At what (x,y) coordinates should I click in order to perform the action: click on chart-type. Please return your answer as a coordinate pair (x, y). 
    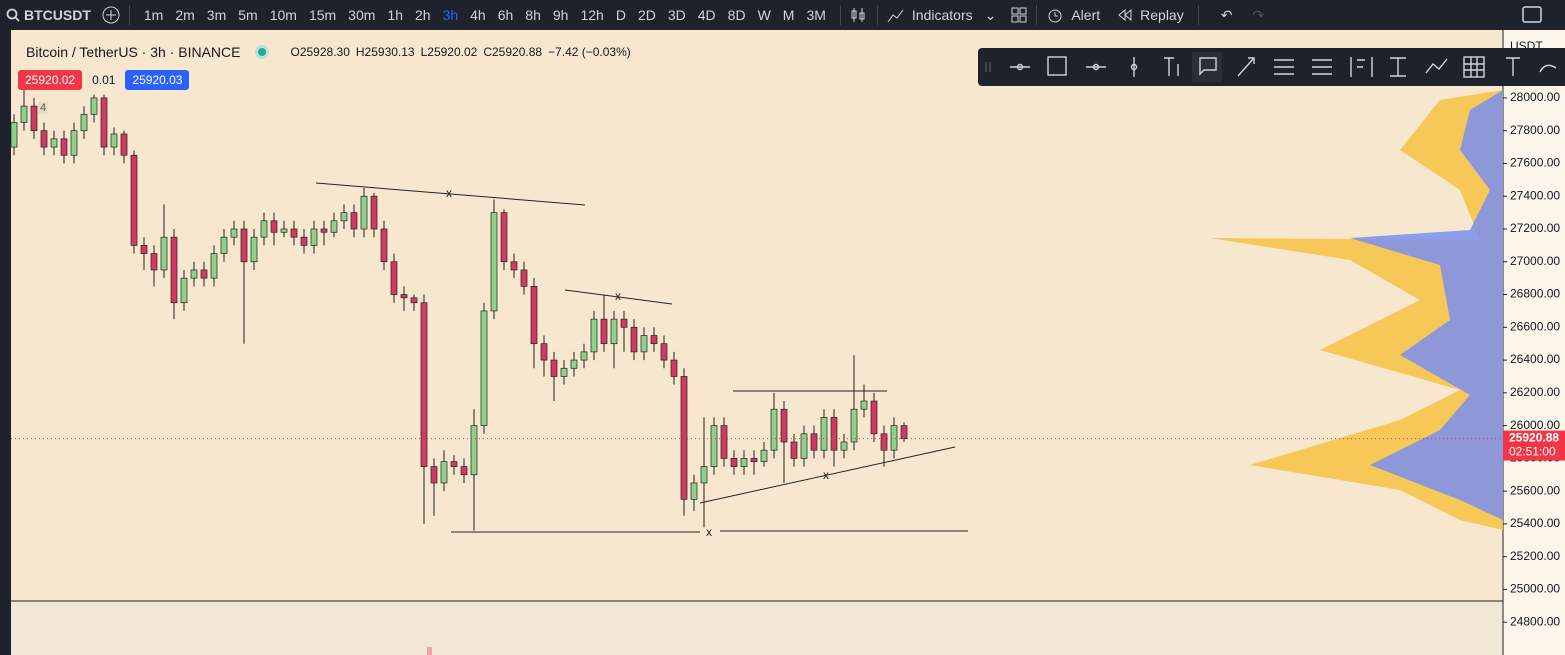
    Looking at the image, I should click on (859, 15).